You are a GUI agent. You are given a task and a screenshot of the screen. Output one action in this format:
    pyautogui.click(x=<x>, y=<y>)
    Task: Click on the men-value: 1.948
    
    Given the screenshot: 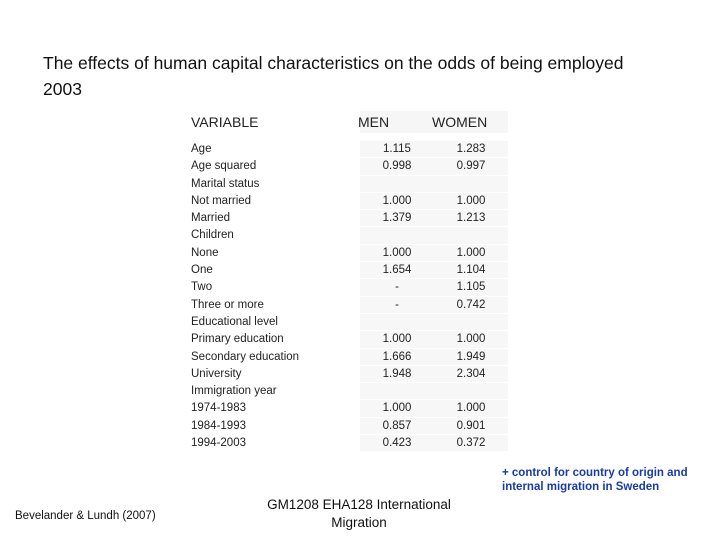 What is the action you would take?
    pyautogui.click(x=397, y=374)
    